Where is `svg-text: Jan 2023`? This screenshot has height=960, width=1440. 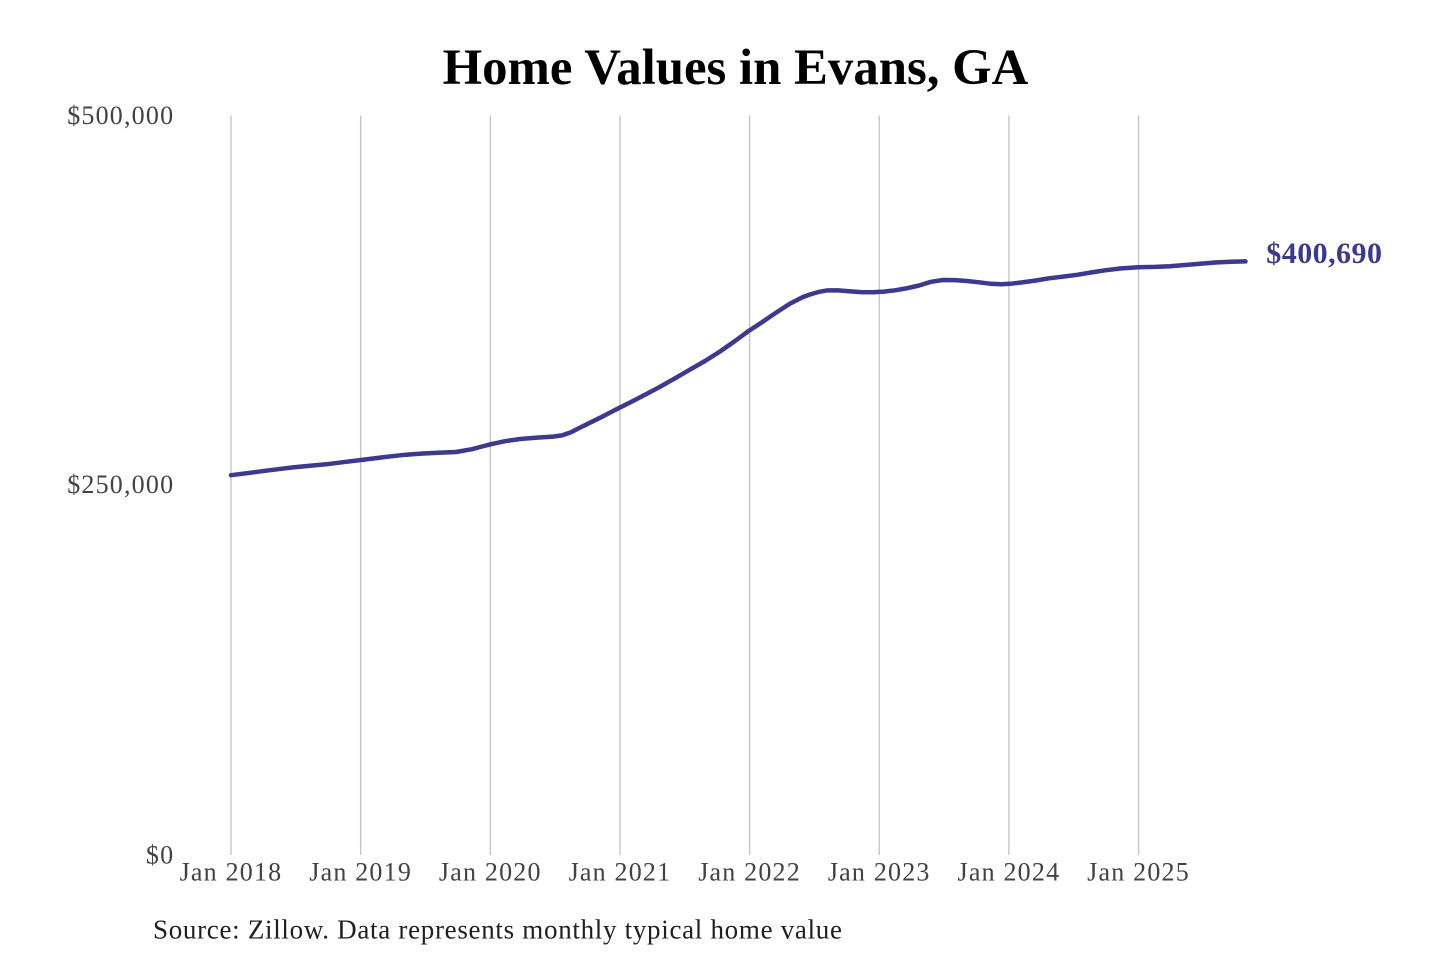
svg-text: Jan 2023 is located at coordinates (879, 871).